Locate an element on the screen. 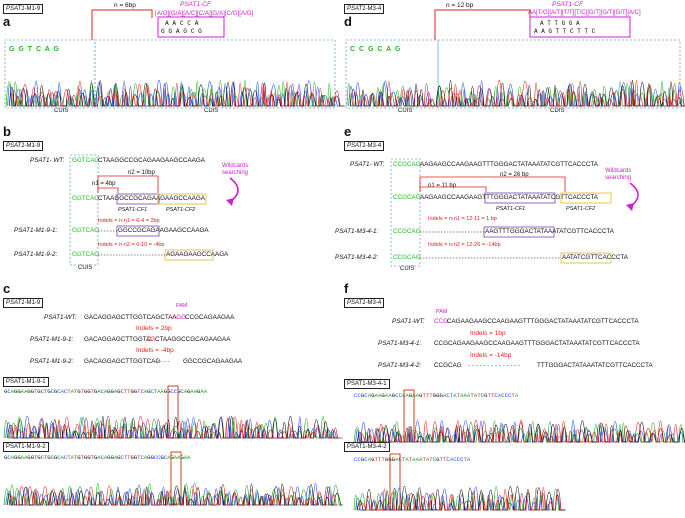  chrom1-tag-c: PSAT1-M1-9-1 is located at coordinates (26, 382).